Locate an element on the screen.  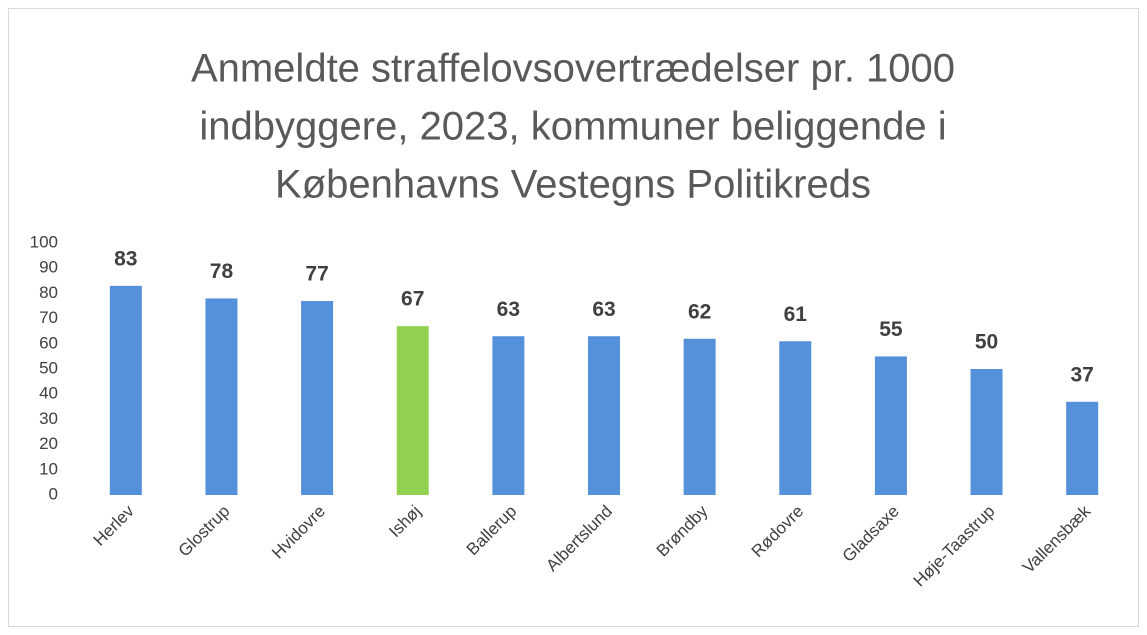
chart-title: indbyggere, 2023, kommuner beliggende i is located at coordinates (572, 127).